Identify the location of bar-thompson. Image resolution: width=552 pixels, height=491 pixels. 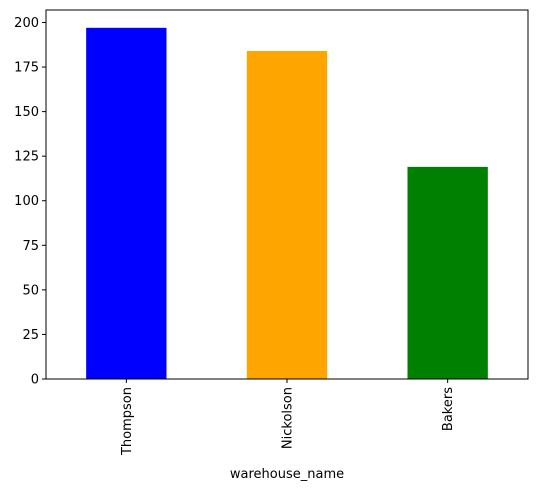
(126, 203).